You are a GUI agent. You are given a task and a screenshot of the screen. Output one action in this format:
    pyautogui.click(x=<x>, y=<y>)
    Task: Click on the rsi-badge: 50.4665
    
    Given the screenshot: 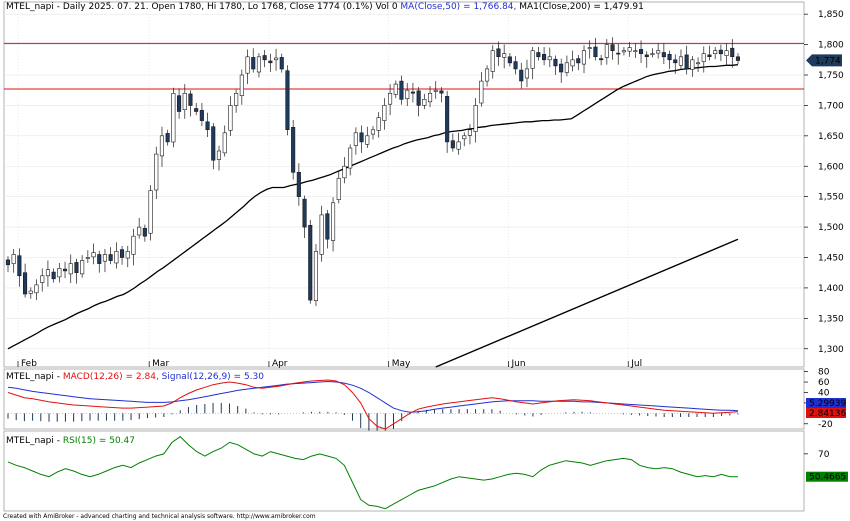 What is the action you would take?
    pyautogui.click(x=827, y=477)
    